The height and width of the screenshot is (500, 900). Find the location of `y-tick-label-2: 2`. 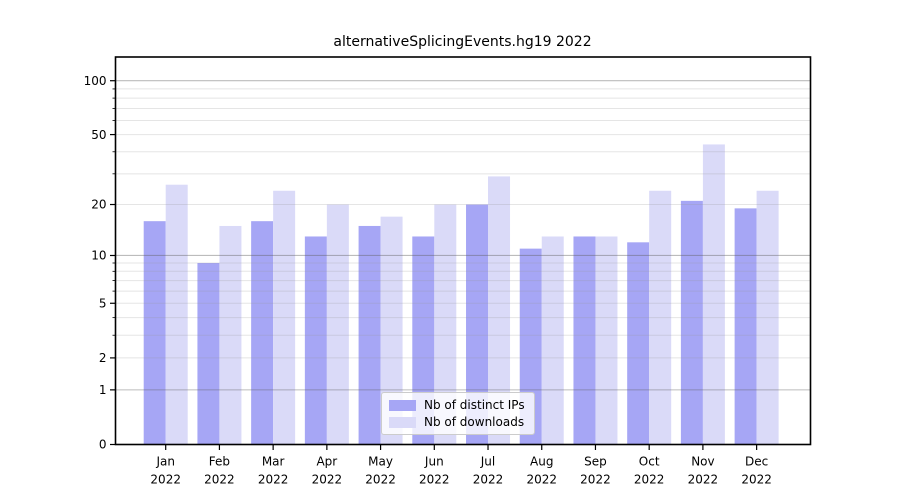

y-tick-label-2: 2 is located at coordinates (103, 358).